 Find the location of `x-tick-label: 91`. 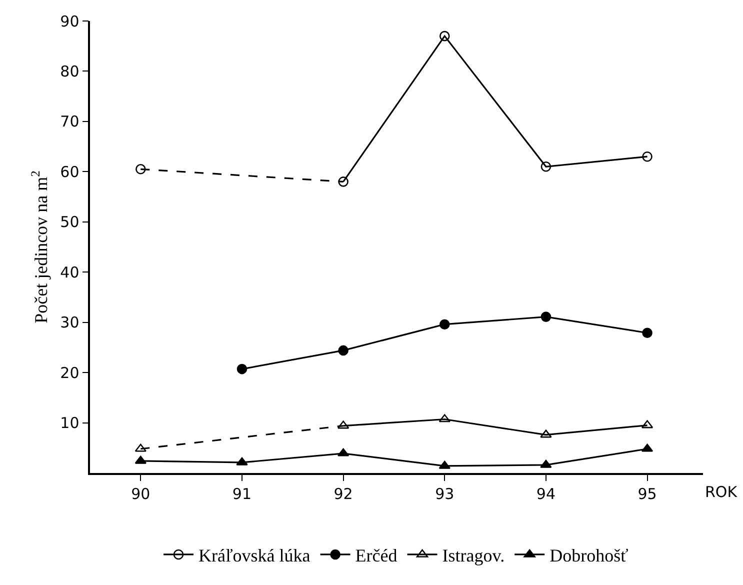

x-tick-label: 91 is located at coordinates (242, 493).